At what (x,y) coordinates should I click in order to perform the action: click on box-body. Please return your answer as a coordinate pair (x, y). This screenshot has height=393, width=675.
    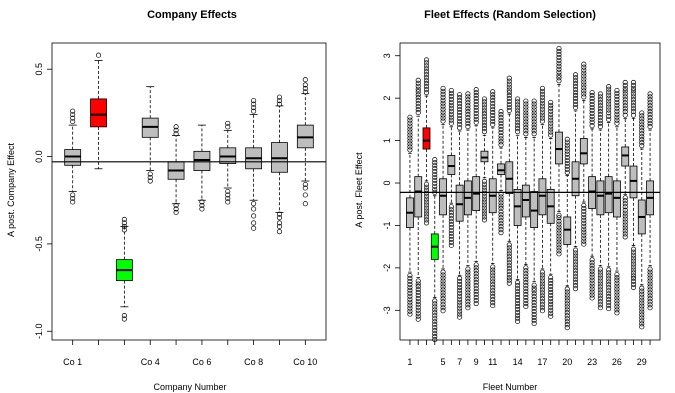
    Looking at the image, I should click on (525, 201).